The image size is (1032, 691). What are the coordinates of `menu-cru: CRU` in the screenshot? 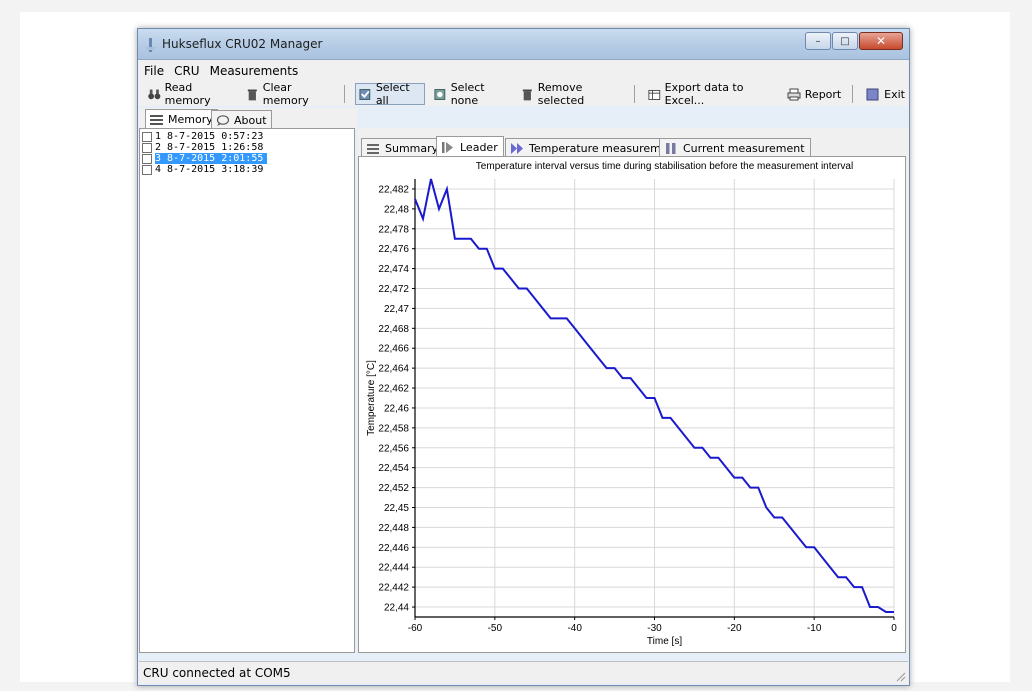 It's located at (187, 71).